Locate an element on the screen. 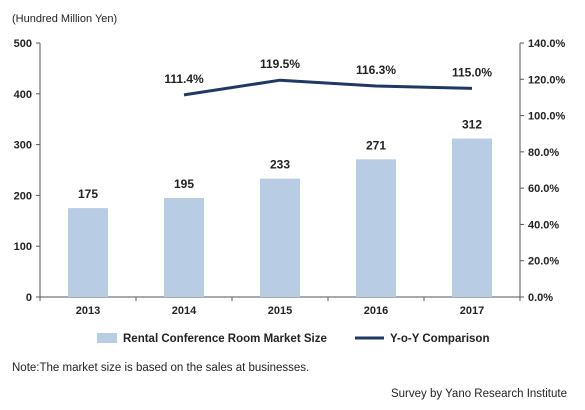 This screenshot has width=585, height=410. bar-value-label: 271 is located at coordinates (376, 145).